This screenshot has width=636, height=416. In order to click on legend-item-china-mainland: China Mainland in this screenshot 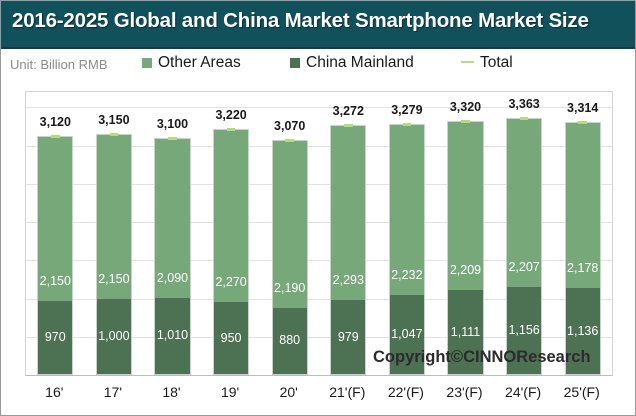, I will do `click(352, 63)`.